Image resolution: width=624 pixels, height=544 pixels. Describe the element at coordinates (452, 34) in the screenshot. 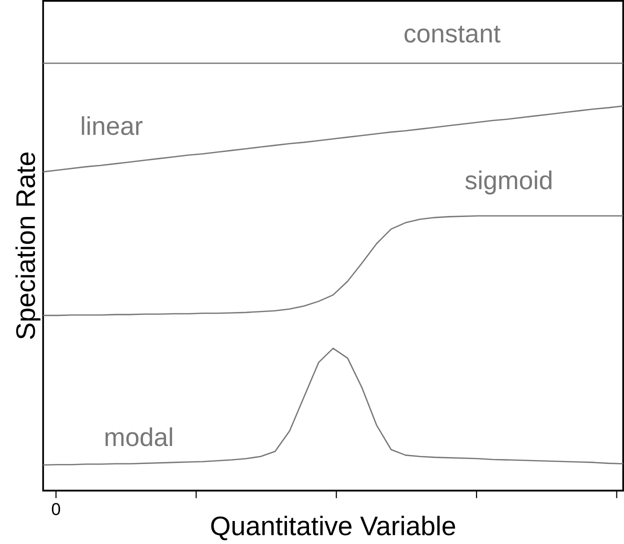

I see `series-label: constant` at that location.